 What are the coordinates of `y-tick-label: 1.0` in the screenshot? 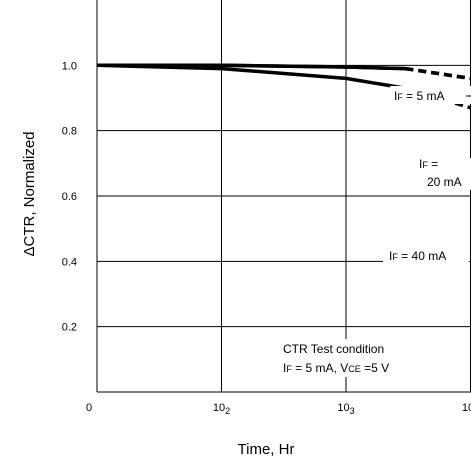 It's located at (69, 66).